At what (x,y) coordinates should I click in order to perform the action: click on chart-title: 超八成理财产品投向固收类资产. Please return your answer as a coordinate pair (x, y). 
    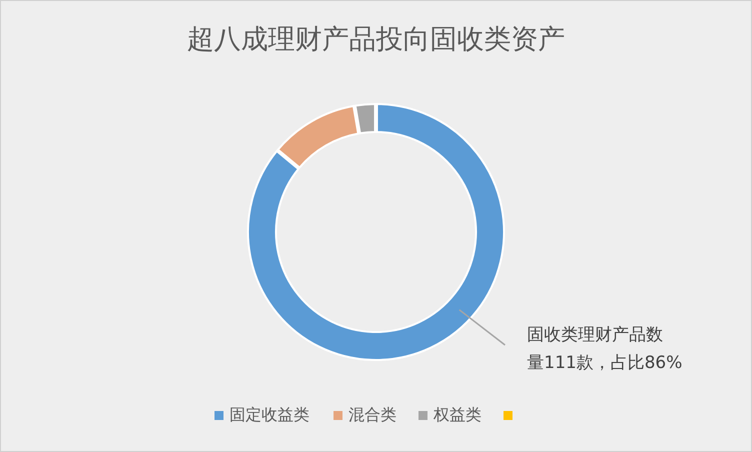
    Looking at the image, I should click on (376, 39).